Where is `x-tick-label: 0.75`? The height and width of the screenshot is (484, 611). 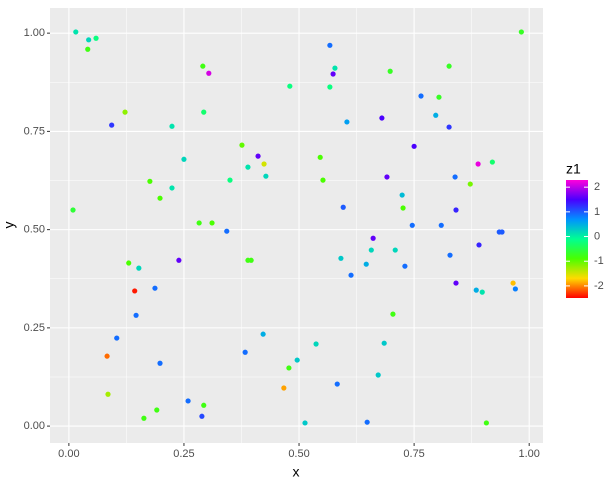 x-tick-label: 0.75 is located at coordinates (413, 454).